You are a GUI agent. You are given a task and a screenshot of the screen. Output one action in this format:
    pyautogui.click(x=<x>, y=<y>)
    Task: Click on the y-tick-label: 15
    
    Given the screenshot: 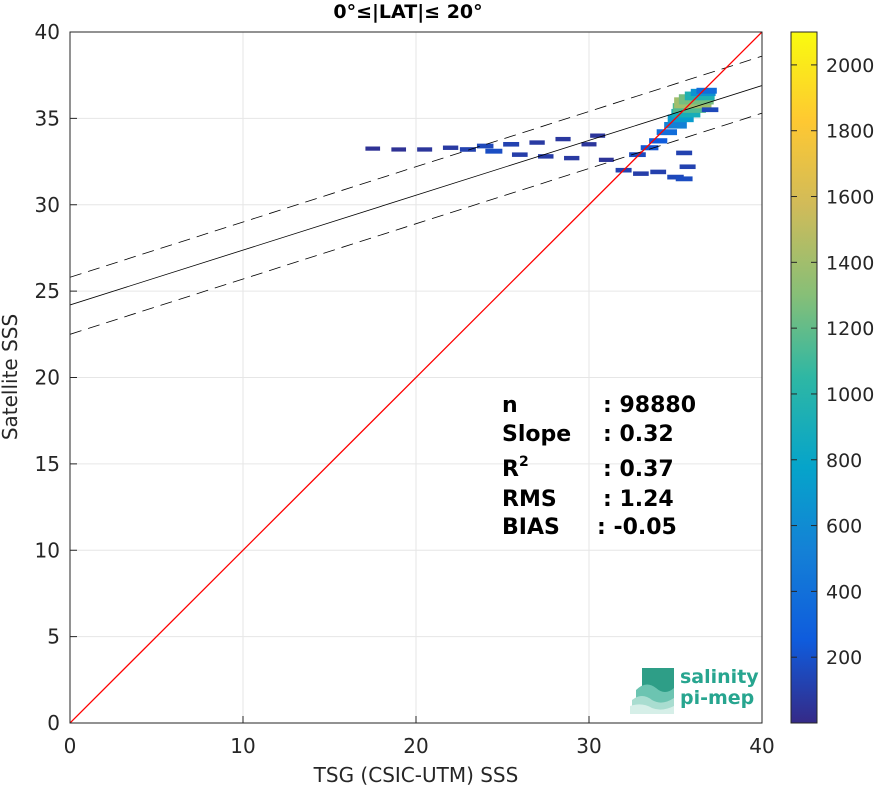 What is the action you would take?
    pyautogui.click(x=47, y=464)
    